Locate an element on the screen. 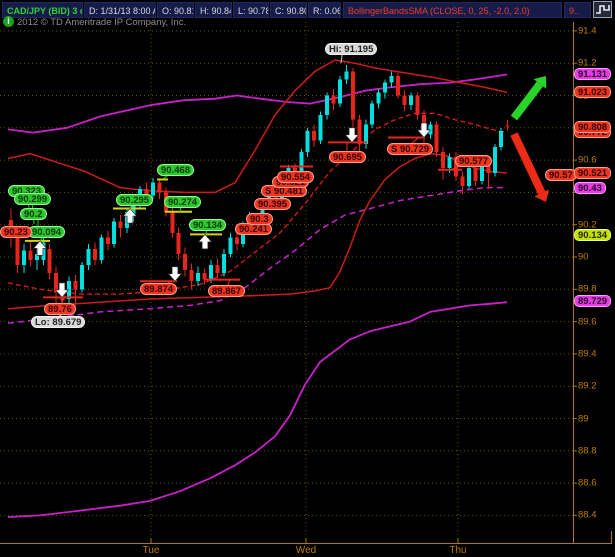  axis-price-bubble: 90.808 is located at coordinates (593, 126).